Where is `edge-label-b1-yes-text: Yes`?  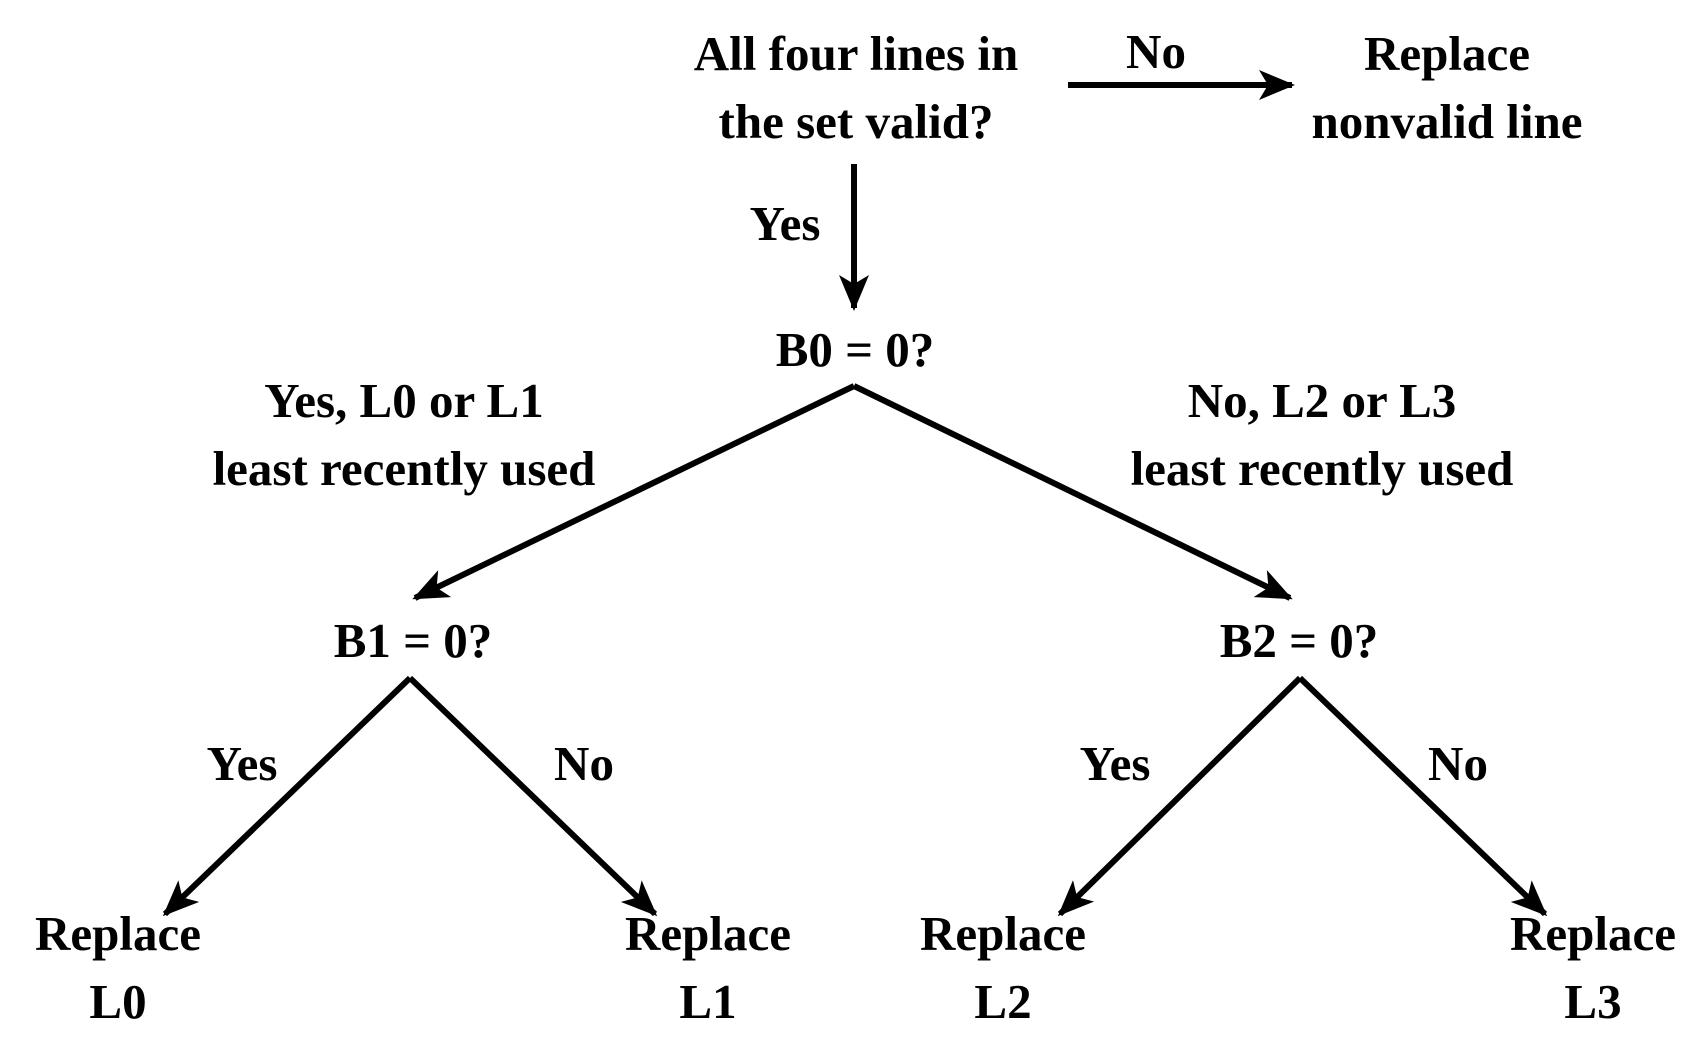 edge-label-b1-yes-text: Yes is located at coordinates (242, 763).